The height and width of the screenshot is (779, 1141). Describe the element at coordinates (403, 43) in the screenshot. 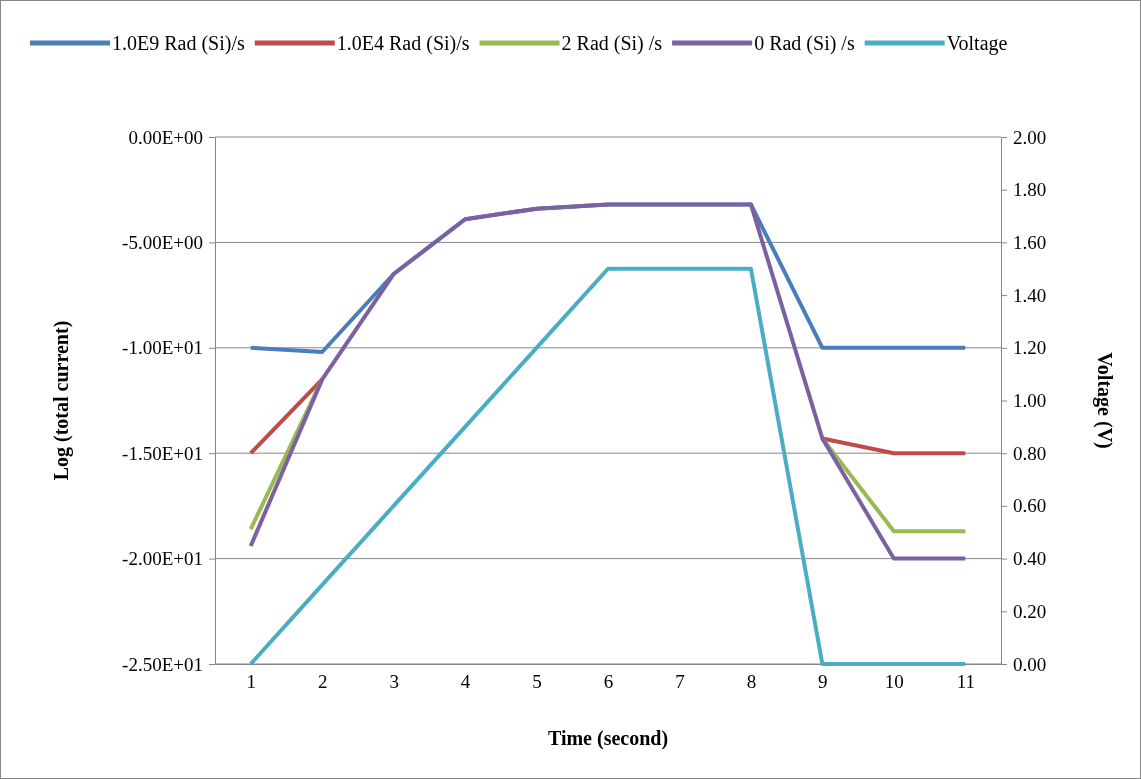

I see `legend-label: 1.0E4 Rad (Si)/s` at that location.